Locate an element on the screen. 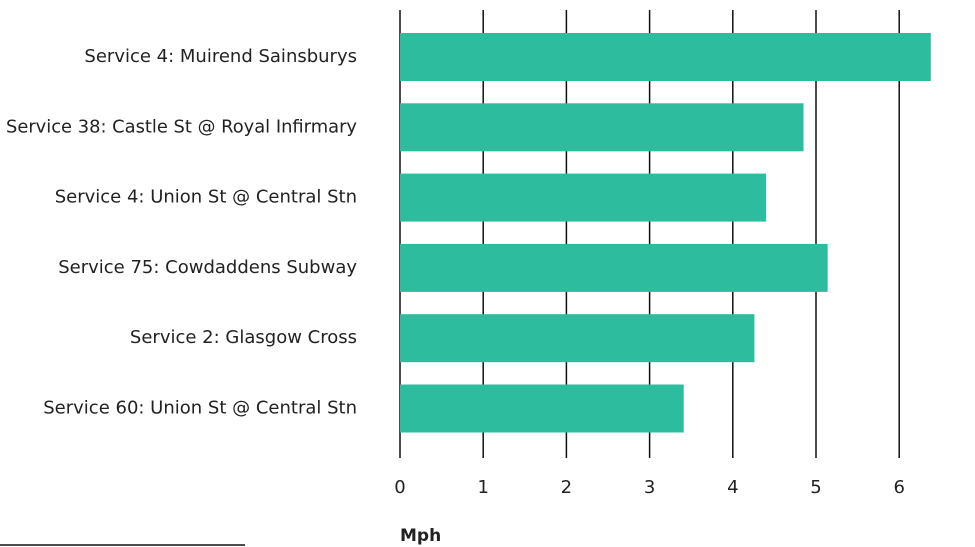 This screenshot has height=547, width=975. category-label: Service 38: Castle St @ Royal Infirmary is located at coordinates (181, 126).